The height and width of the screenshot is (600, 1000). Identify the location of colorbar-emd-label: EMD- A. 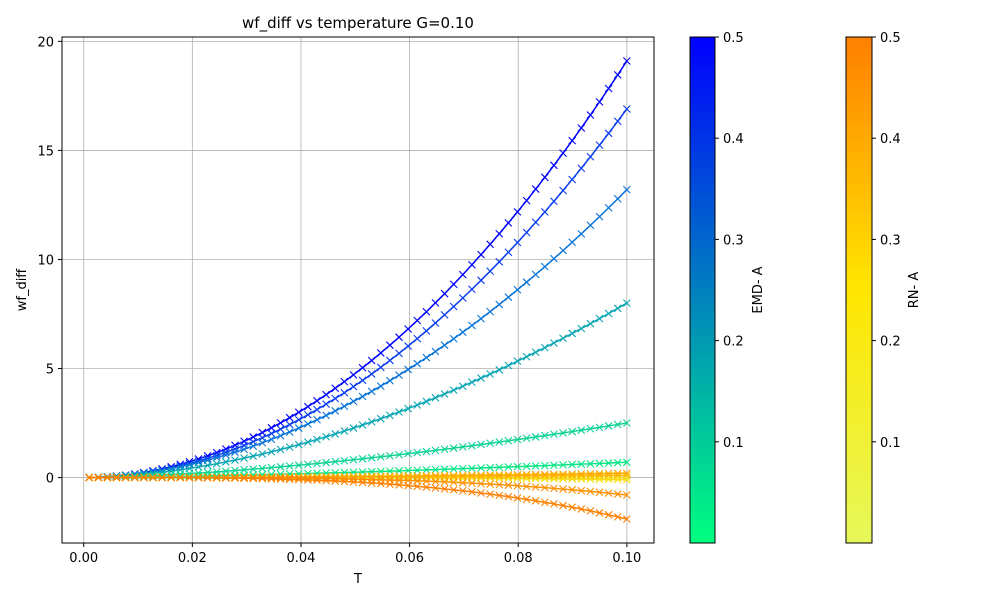
(758, 289).